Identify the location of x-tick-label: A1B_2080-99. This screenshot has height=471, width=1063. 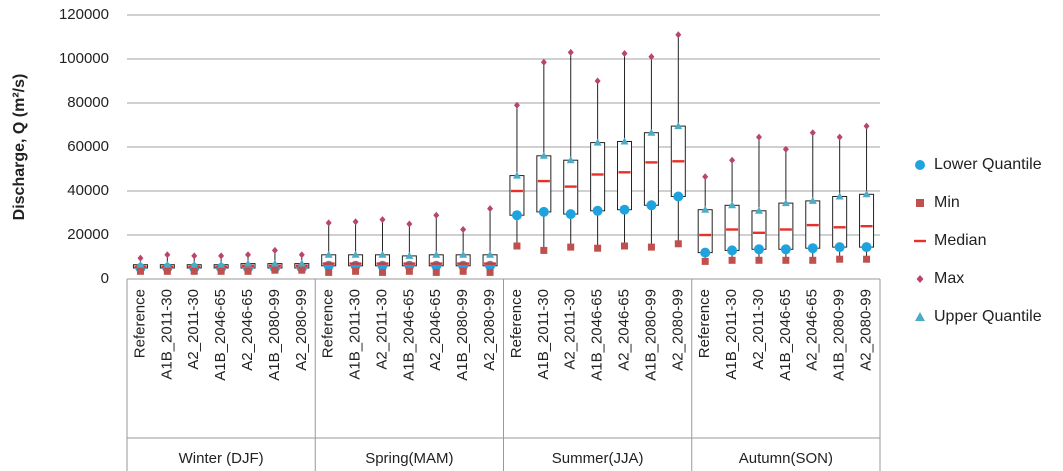
(462, 335).